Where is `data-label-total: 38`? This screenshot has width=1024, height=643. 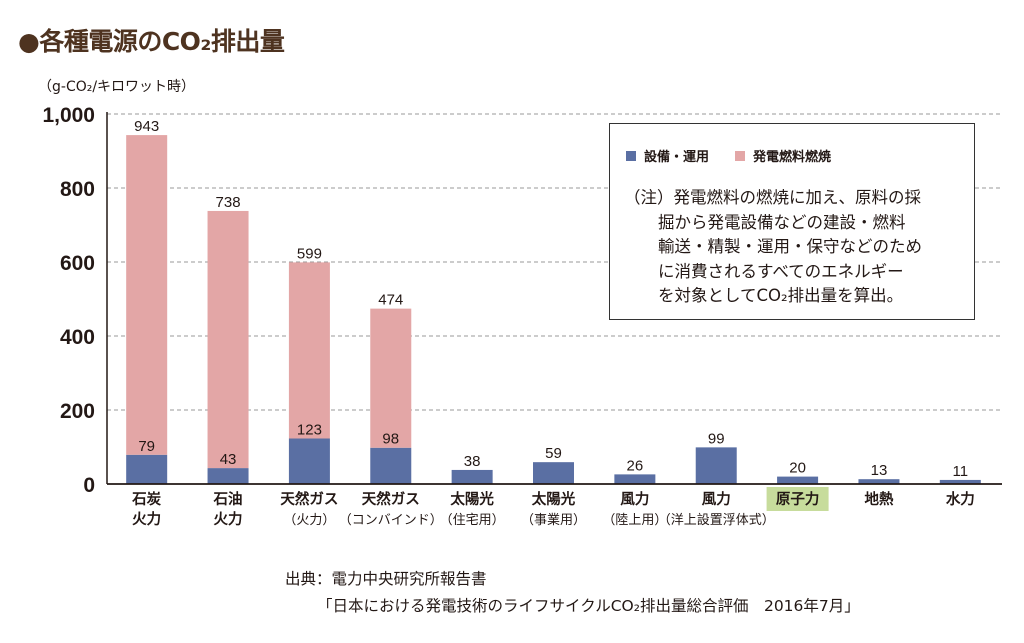 data-label-total: 38 is located at coordinates (472, 461).